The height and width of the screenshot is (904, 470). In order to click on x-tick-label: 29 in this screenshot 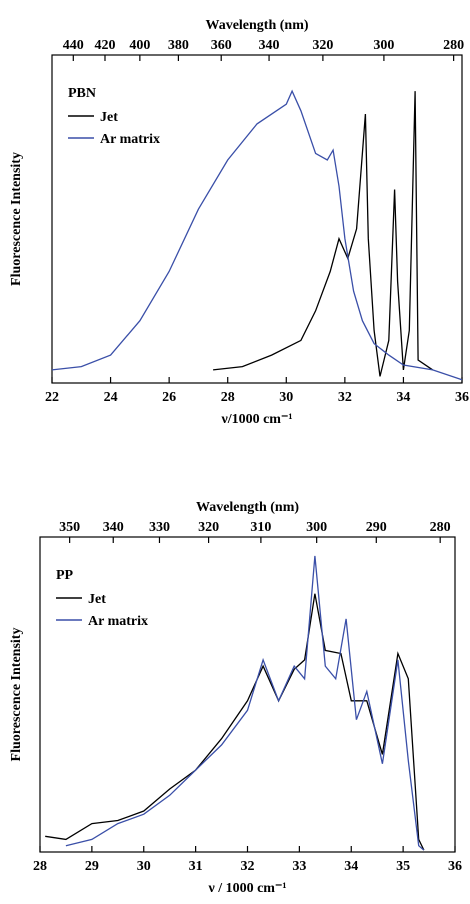, I will do `click(92, 866)`.